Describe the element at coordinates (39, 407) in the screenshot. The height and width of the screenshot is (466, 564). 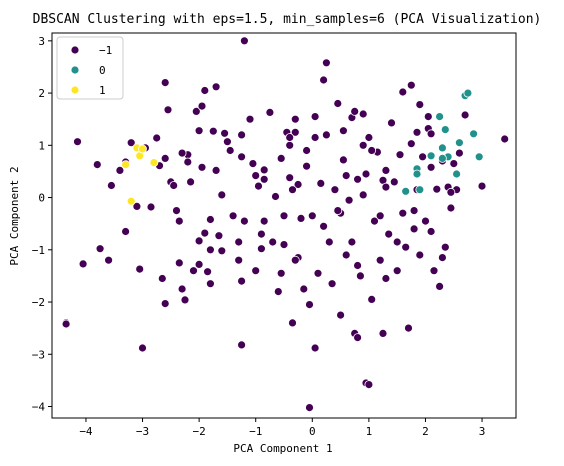
I see `y-tick-label: −4` at that location.